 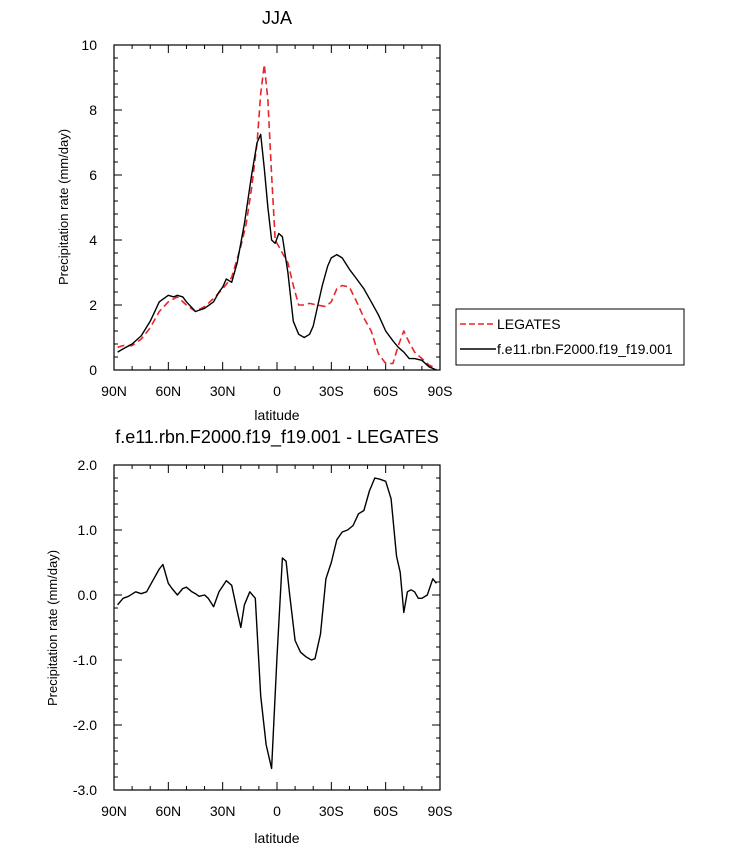 I want to click on bottom-chart-y-axis-label: Precipitation rate (mm/day), so click(x=52, y=628).